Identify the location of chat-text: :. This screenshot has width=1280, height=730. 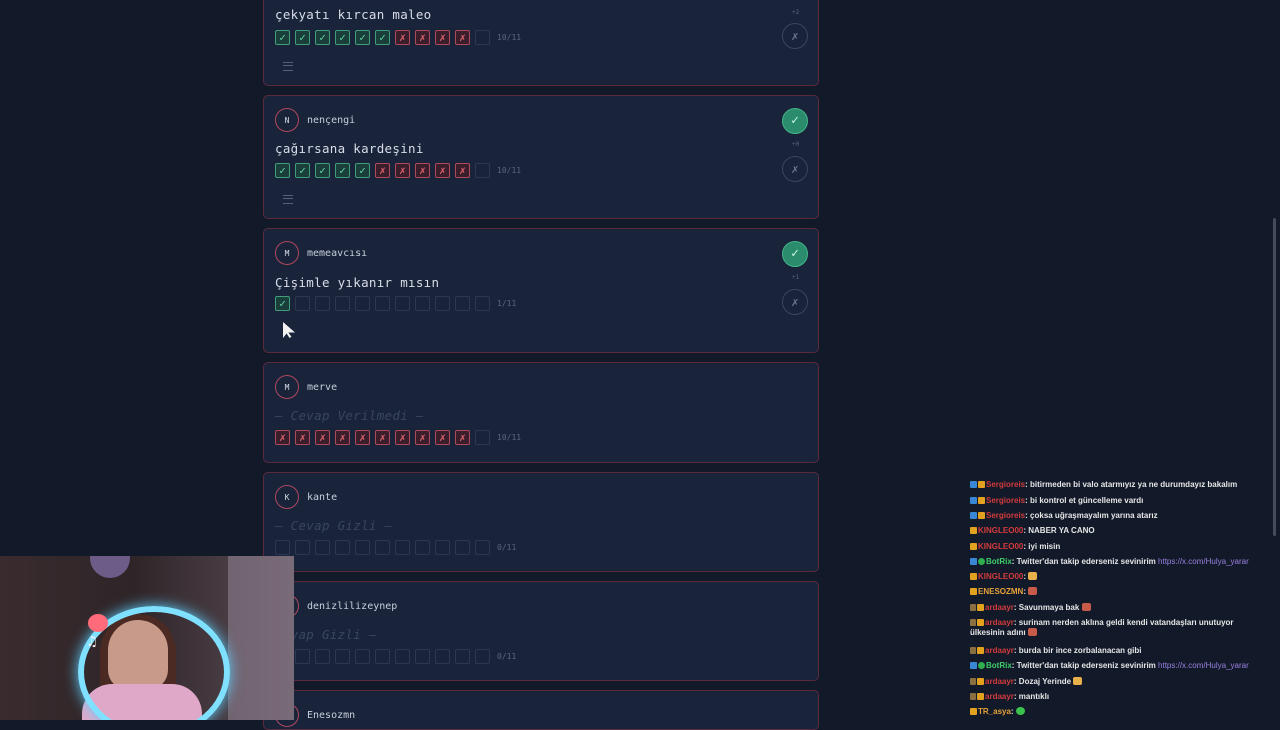
(1012, 711).